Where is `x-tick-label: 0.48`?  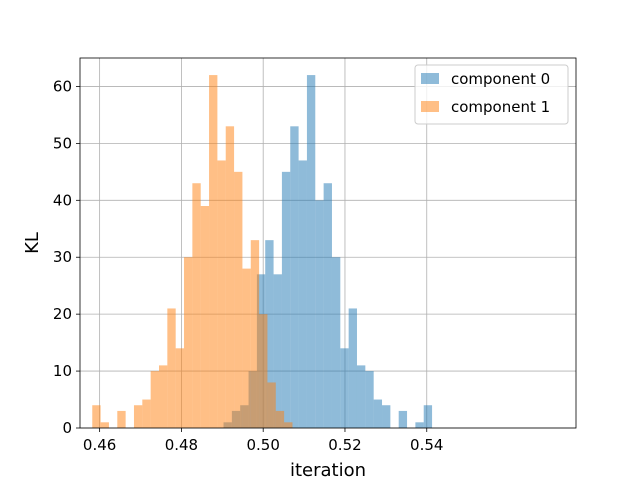
x-tick-label: 0.48 is located at coordinates (181, 445).